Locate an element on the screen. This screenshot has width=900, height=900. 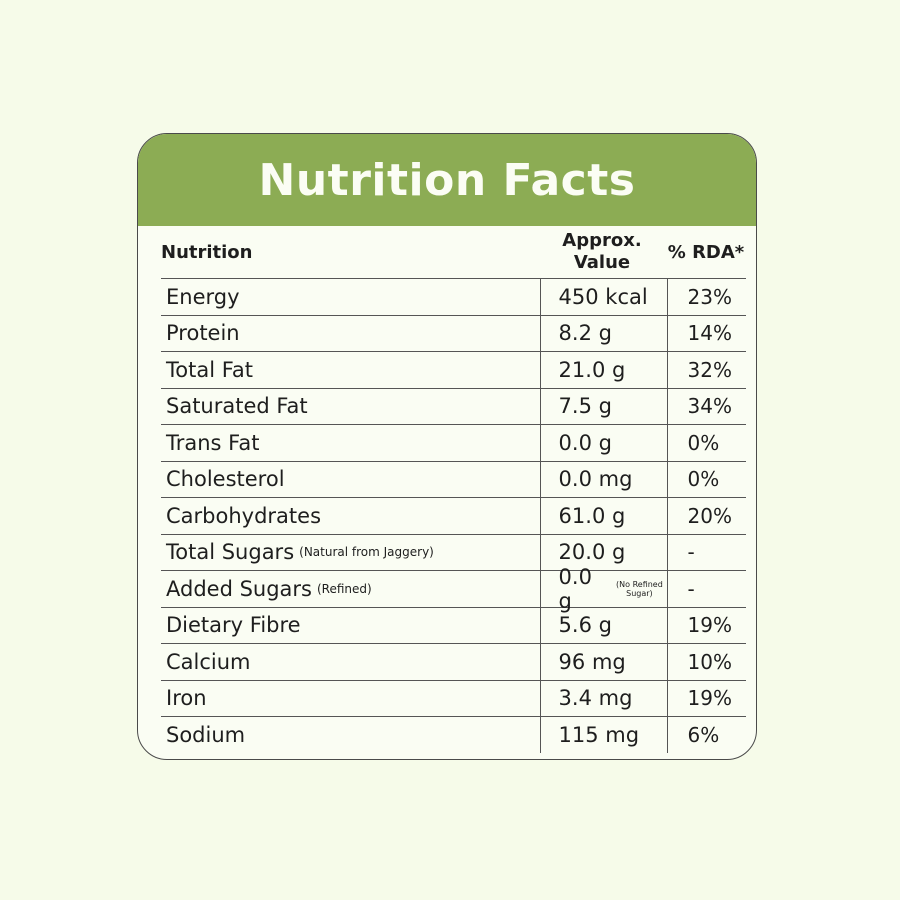
nutrient-note: (Refined) is located at coordinates (344, 588).